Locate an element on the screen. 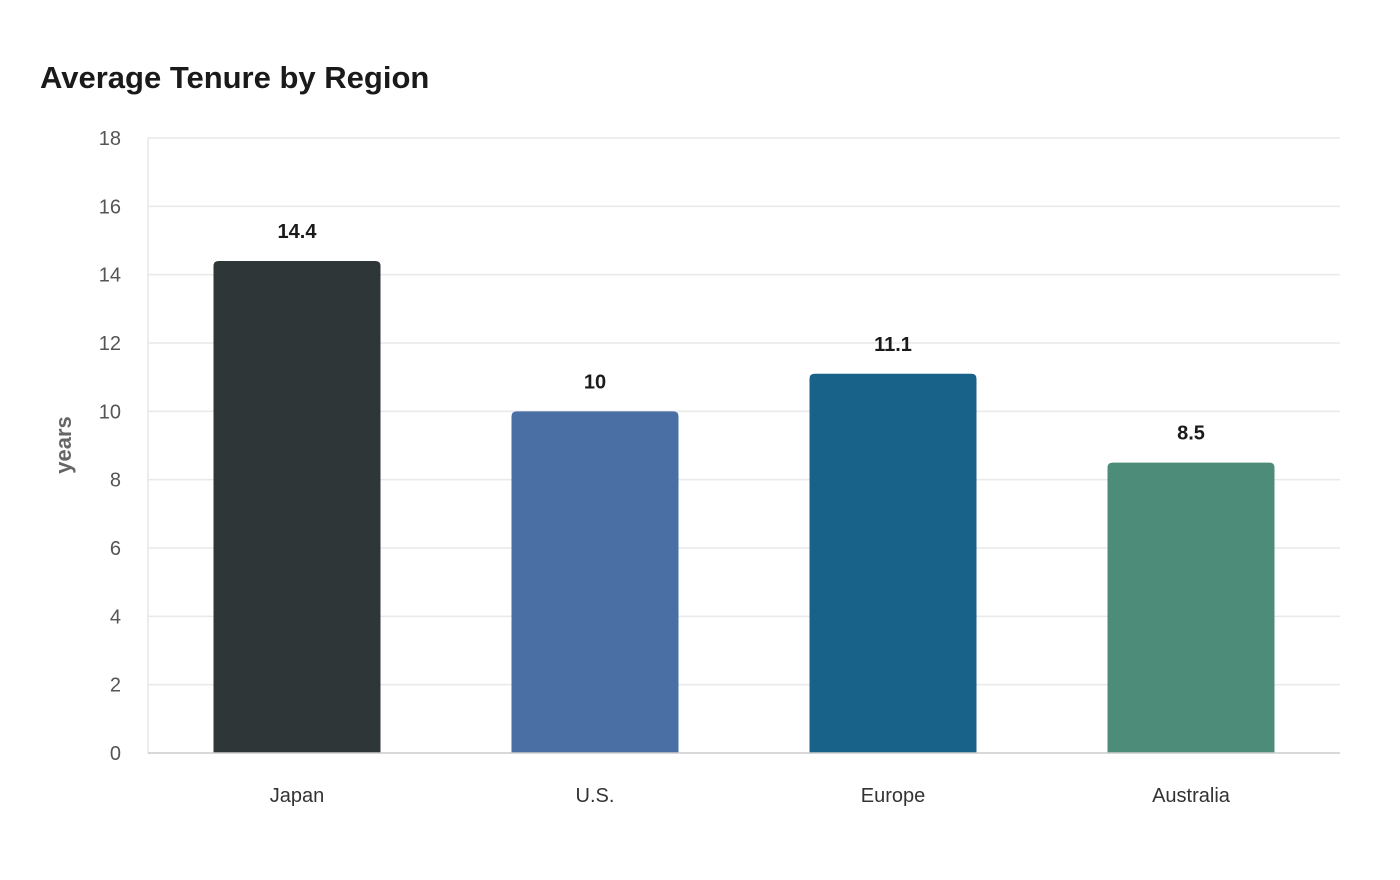 The height and width of the screenshot is (880, 1400). x-tick-label: Europe is located at coordinates (893, 796).